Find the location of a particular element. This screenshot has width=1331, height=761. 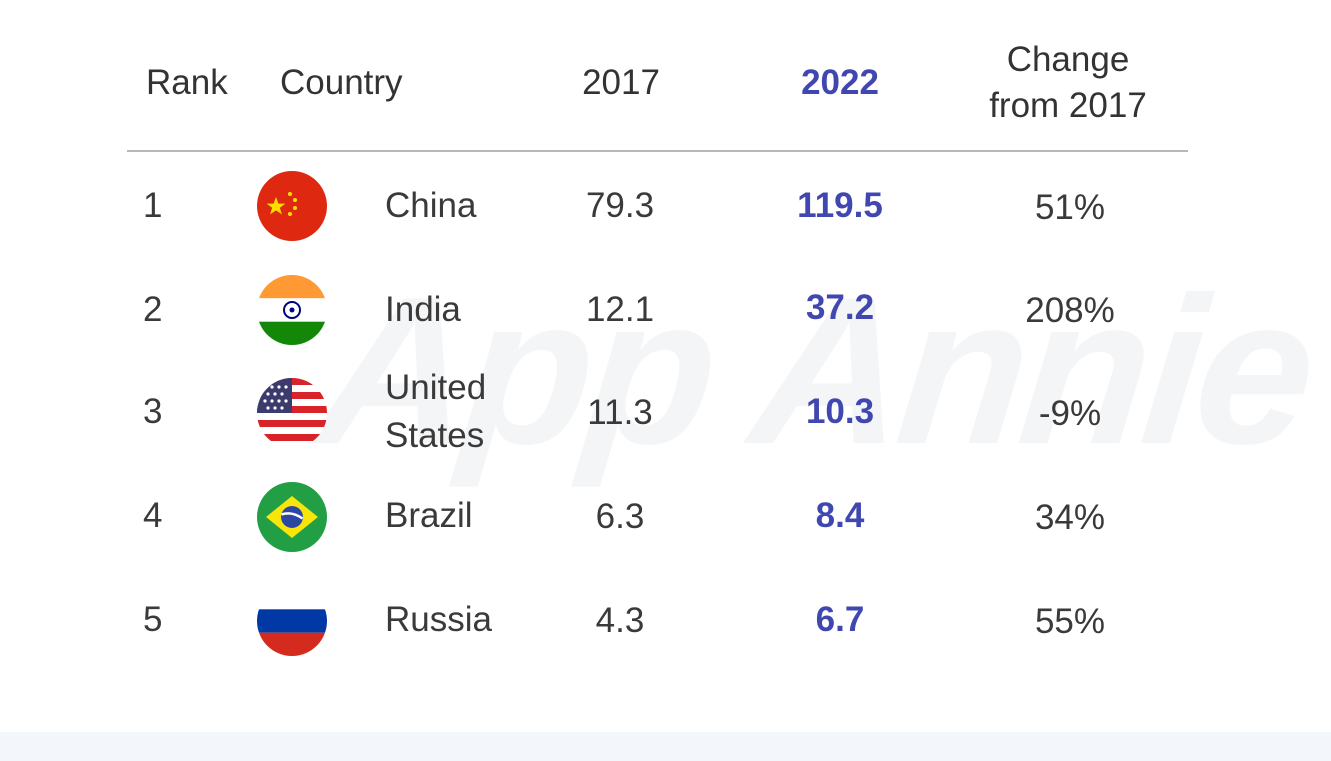

rank-cell: 2 is located at coordinates (153, 309).